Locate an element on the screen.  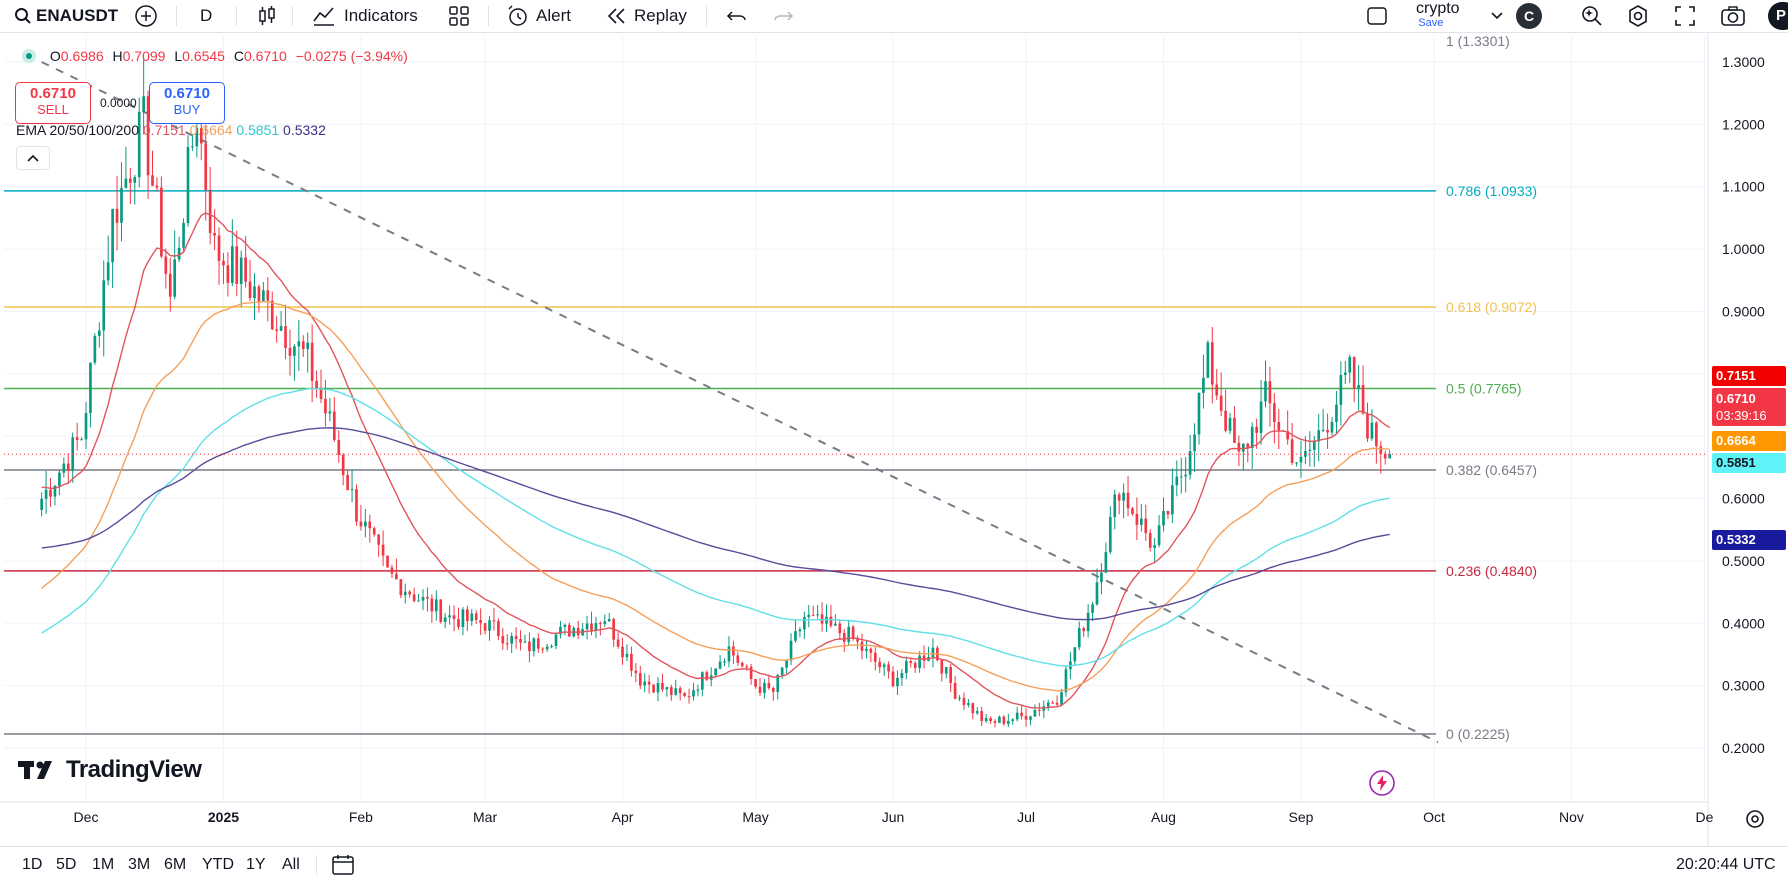
alert-button: Alert is located at coordinates (538, 16).